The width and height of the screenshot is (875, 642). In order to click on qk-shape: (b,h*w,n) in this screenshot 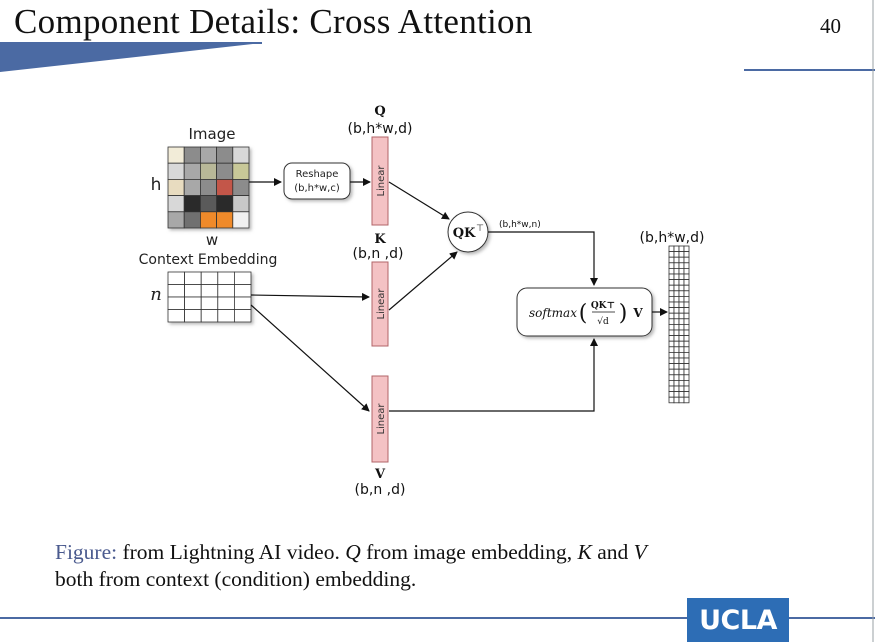, I will do `click(520, 225)`.